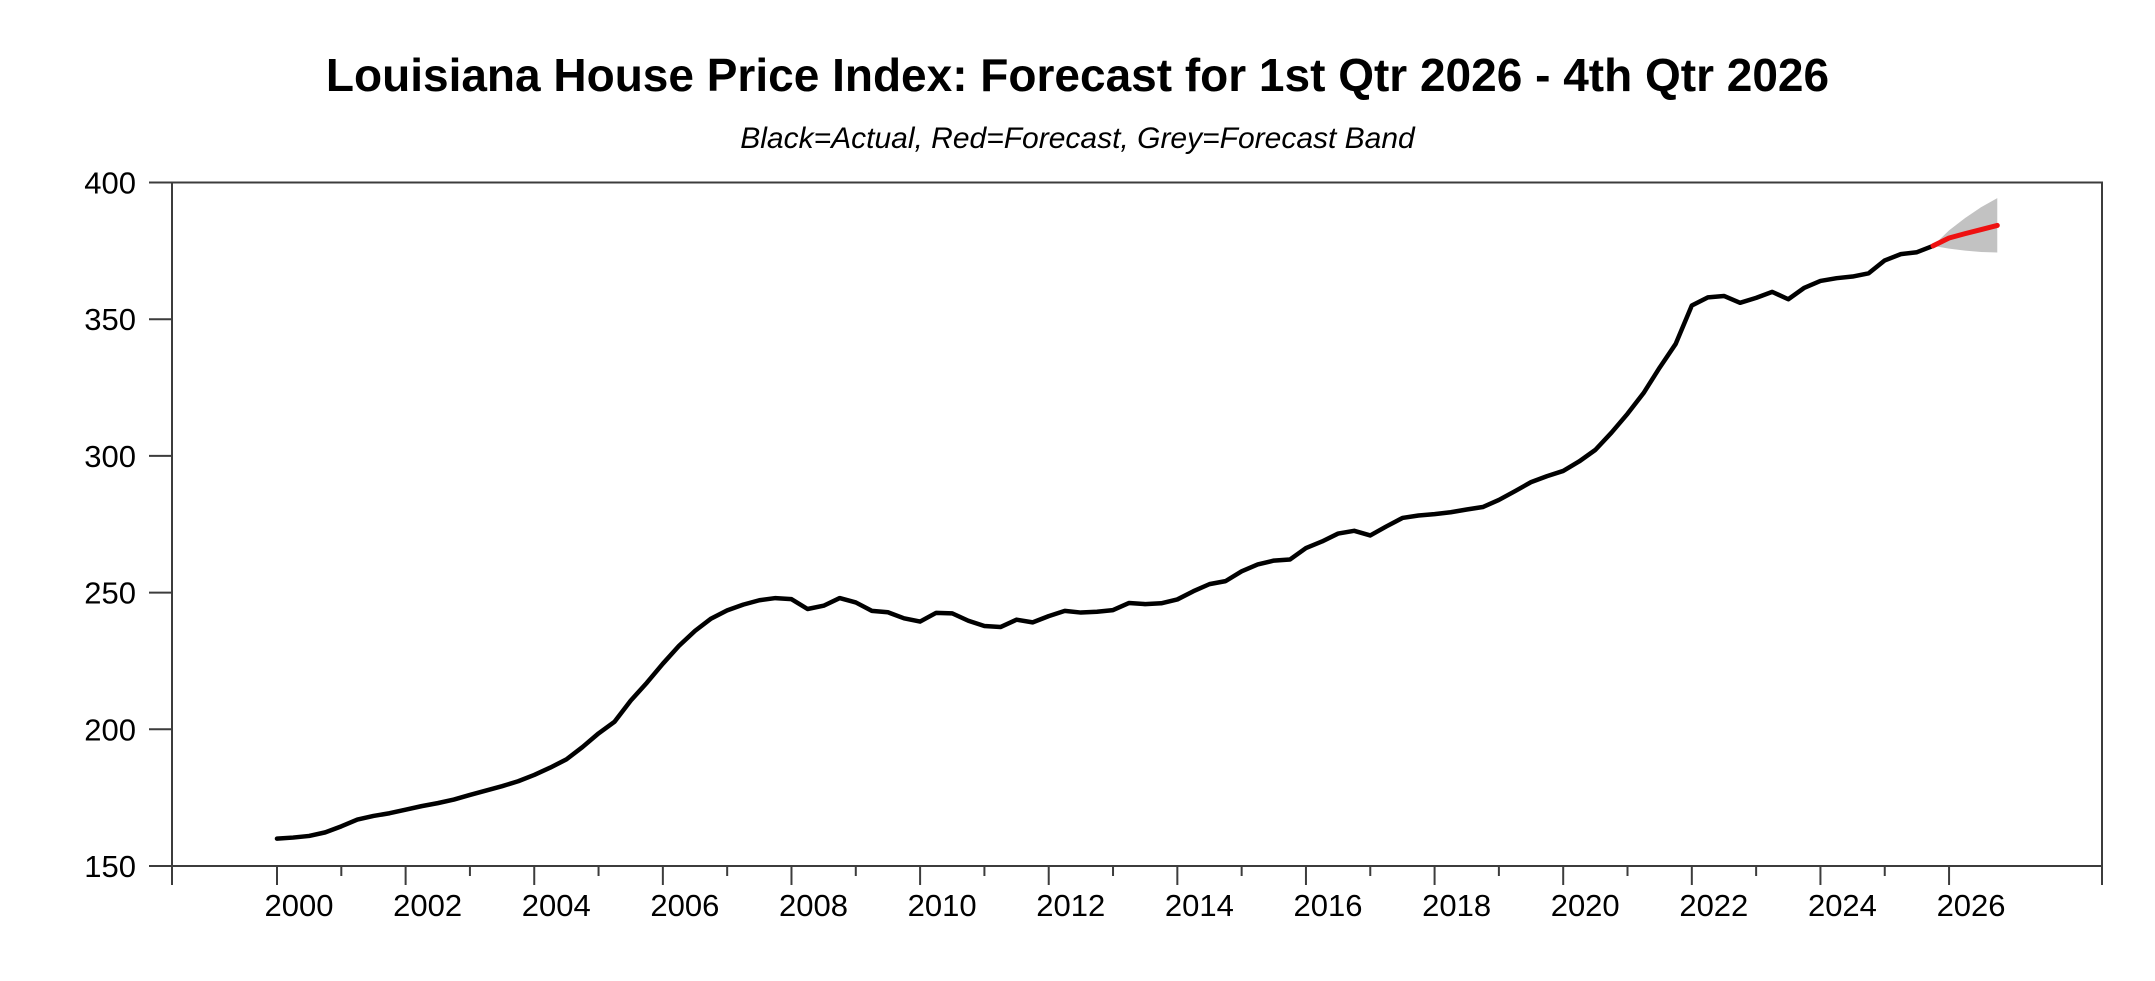  Describe the element at coordinates (110, 456) in the screenshot. I see `y-tick-label: 300` at that location.